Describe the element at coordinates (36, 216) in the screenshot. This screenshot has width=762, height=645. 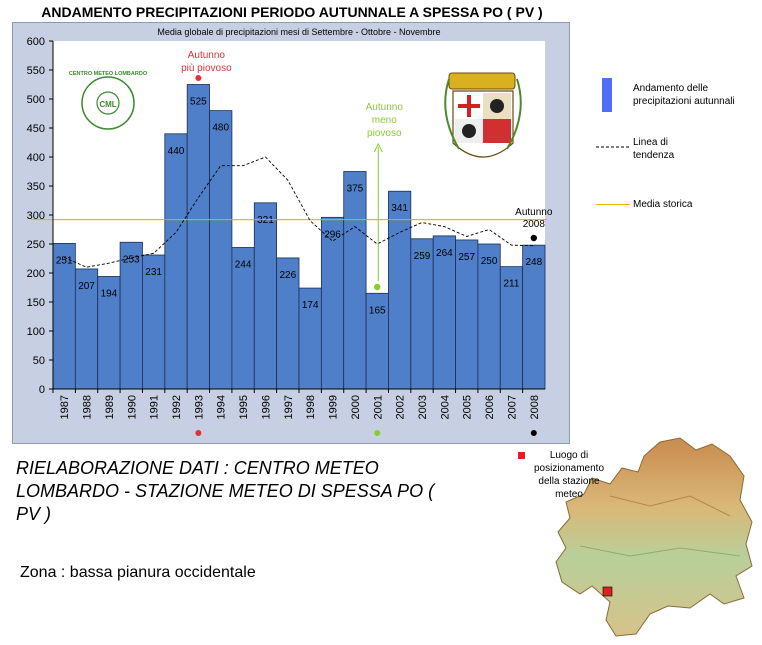
I see `y-tick-label-300: 300` at that location.